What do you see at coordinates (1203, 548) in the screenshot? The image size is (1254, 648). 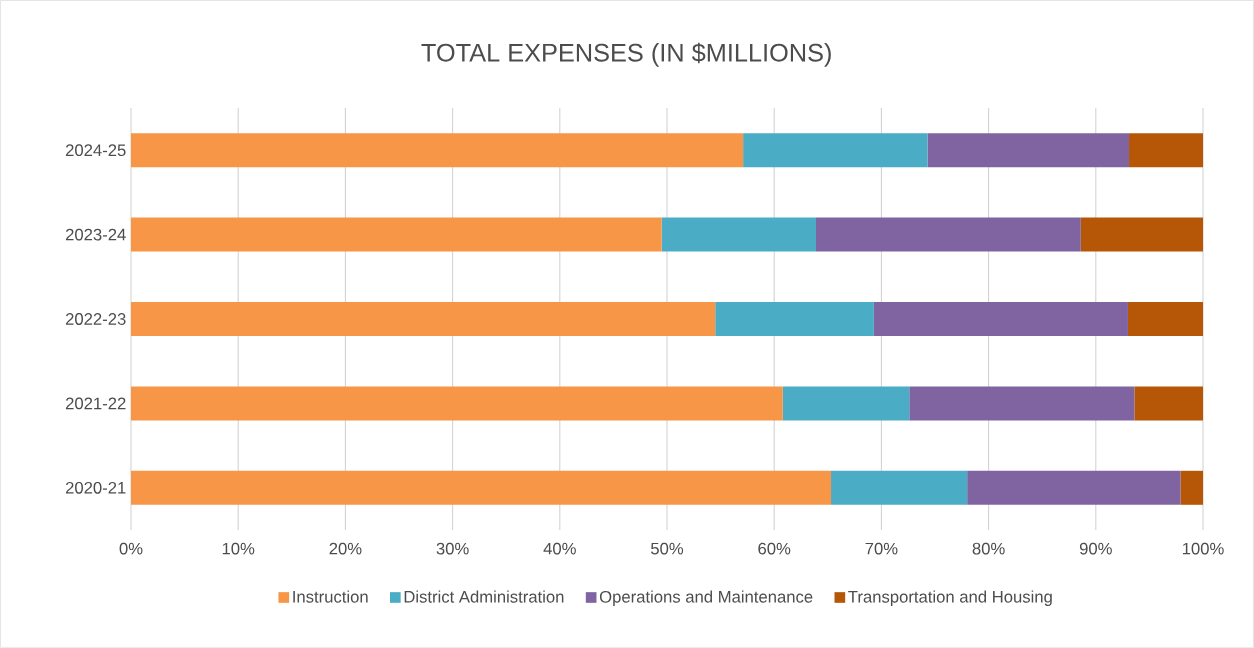 I see `x-tick-label: 100%` at bounding box center [1203, 548].